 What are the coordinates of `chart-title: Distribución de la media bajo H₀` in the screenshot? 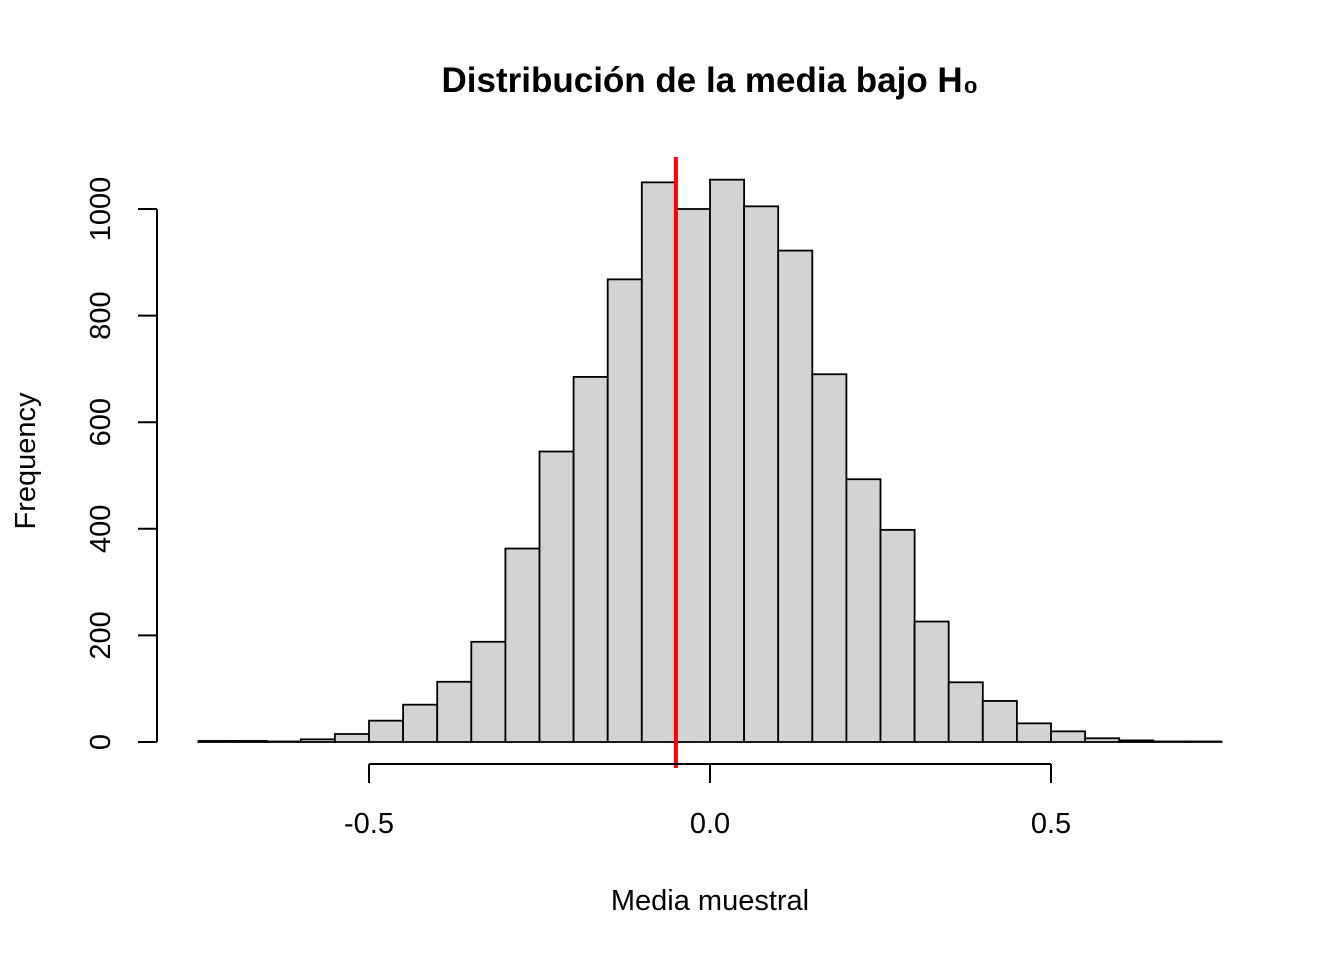 It's located at (710, 80).